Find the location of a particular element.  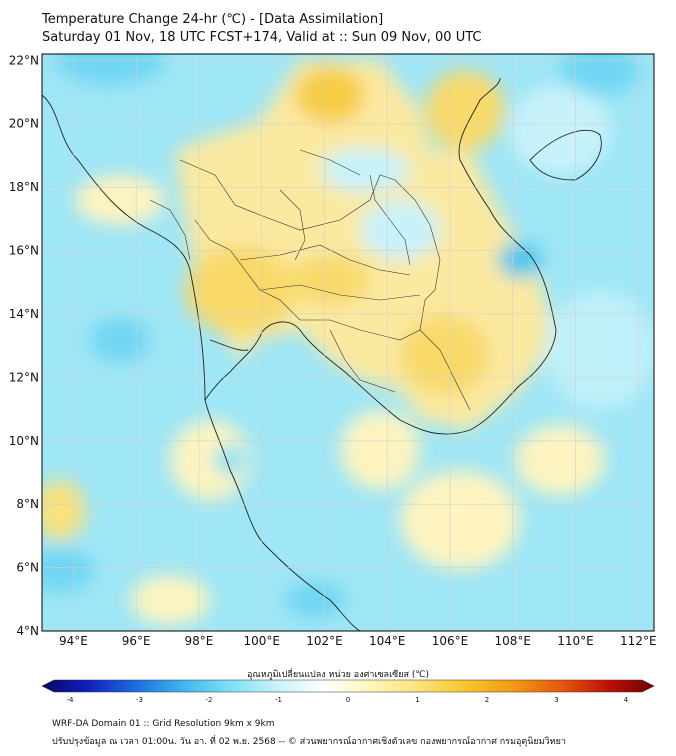

colorbar-tick-label: 3 is located at coordinates (556, 700).